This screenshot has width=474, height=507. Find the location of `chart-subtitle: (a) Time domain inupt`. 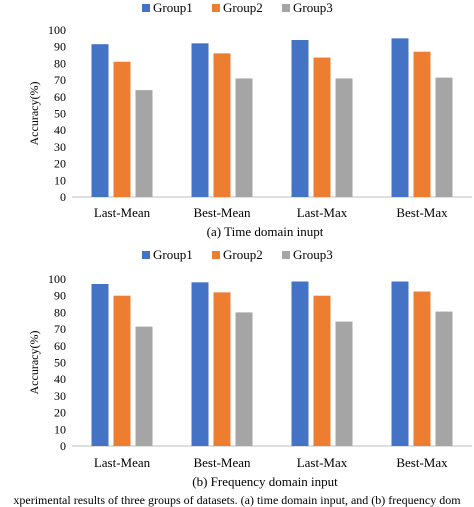

chart-subtitle: (a) Time domain inupt is located at coordinates (265, 231).